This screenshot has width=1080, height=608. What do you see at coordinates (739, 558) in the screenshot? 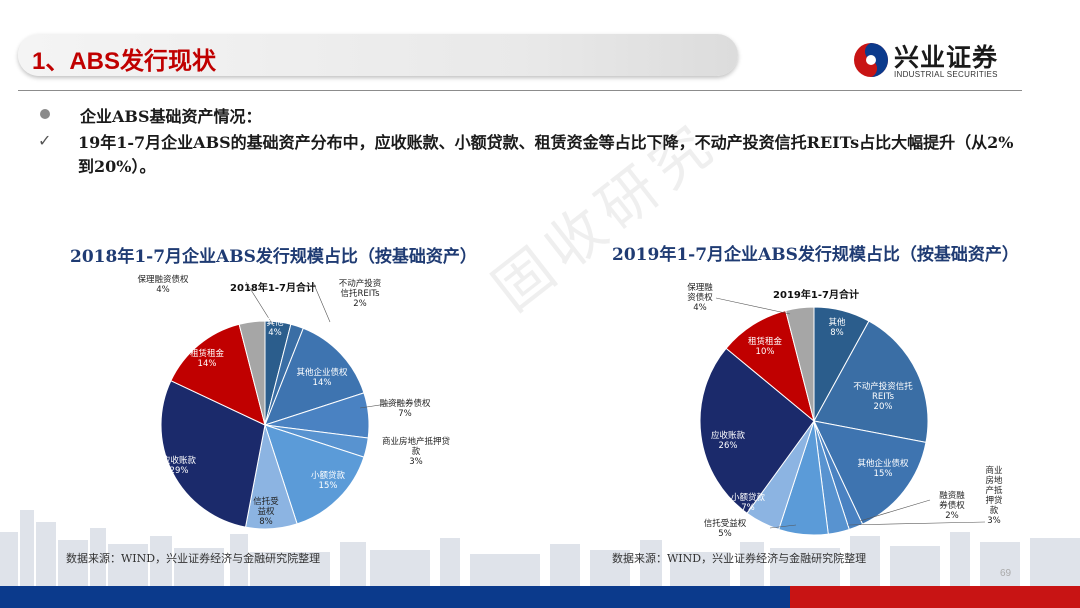
I see `source-note-2019: 数据来源：WIND，兴业证券经济与金融研究院整理` at bounding box center [739, 558].